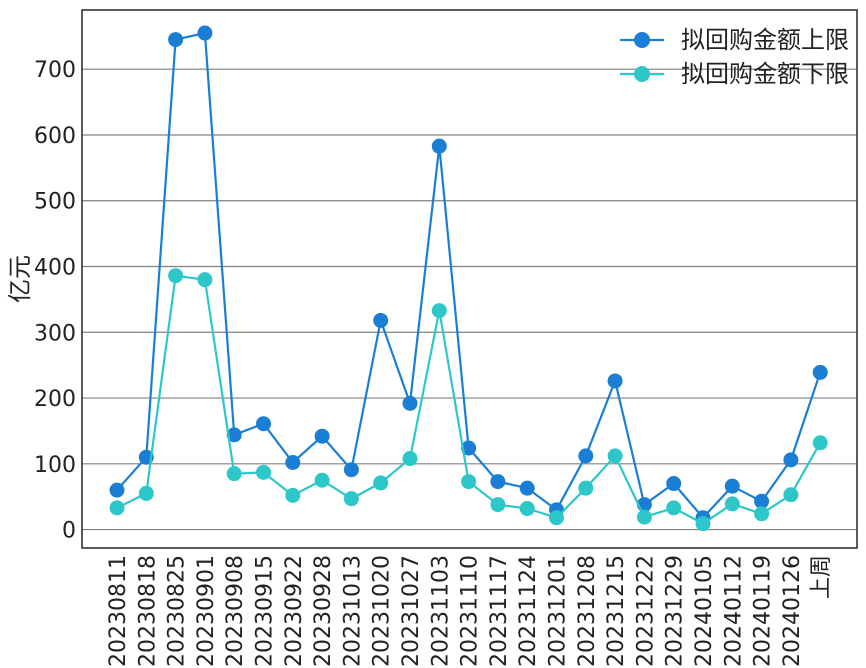 The height and width of the screenshot is (668, 866). Describe the element at coordinates (323, 611) in the screenshot. I see `x-tick-label: 20230928` at that location.